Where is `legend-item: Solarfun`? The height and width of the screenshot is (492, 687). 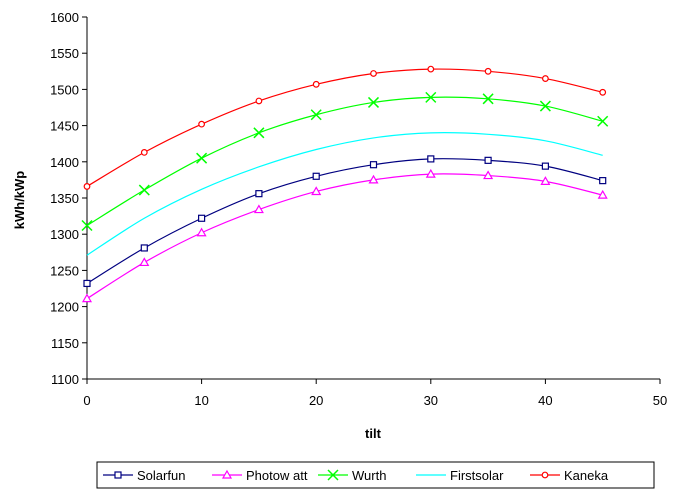
legend-item: Solarfun is located at coordinates (144, 475).